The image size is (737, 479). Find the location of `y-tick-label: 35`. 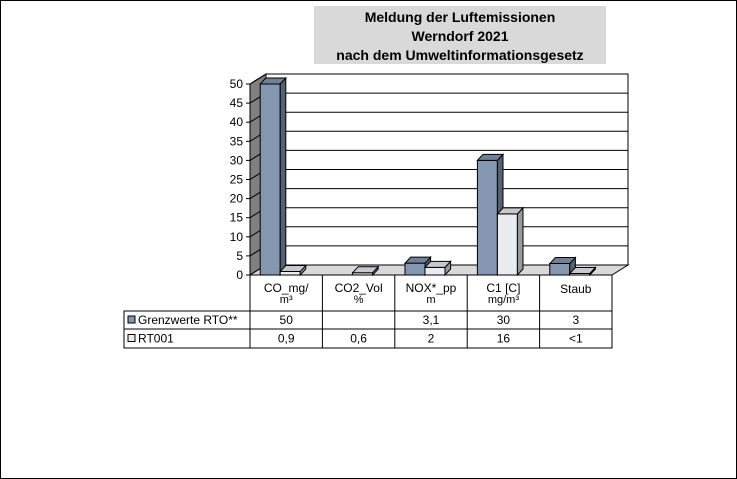

y-tick-label: 35 is located at coordinates (237, 141).